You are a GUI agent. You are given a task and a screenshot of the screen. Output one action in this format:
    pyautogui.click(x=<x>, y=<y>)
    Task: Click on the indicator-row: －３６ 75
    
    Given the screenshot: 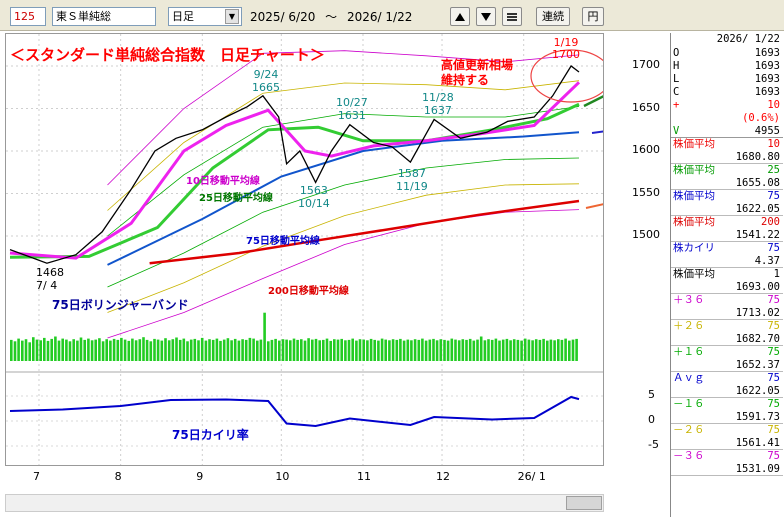 What is the action you would take?
    pyautogui.click(x=727, y=456)
    